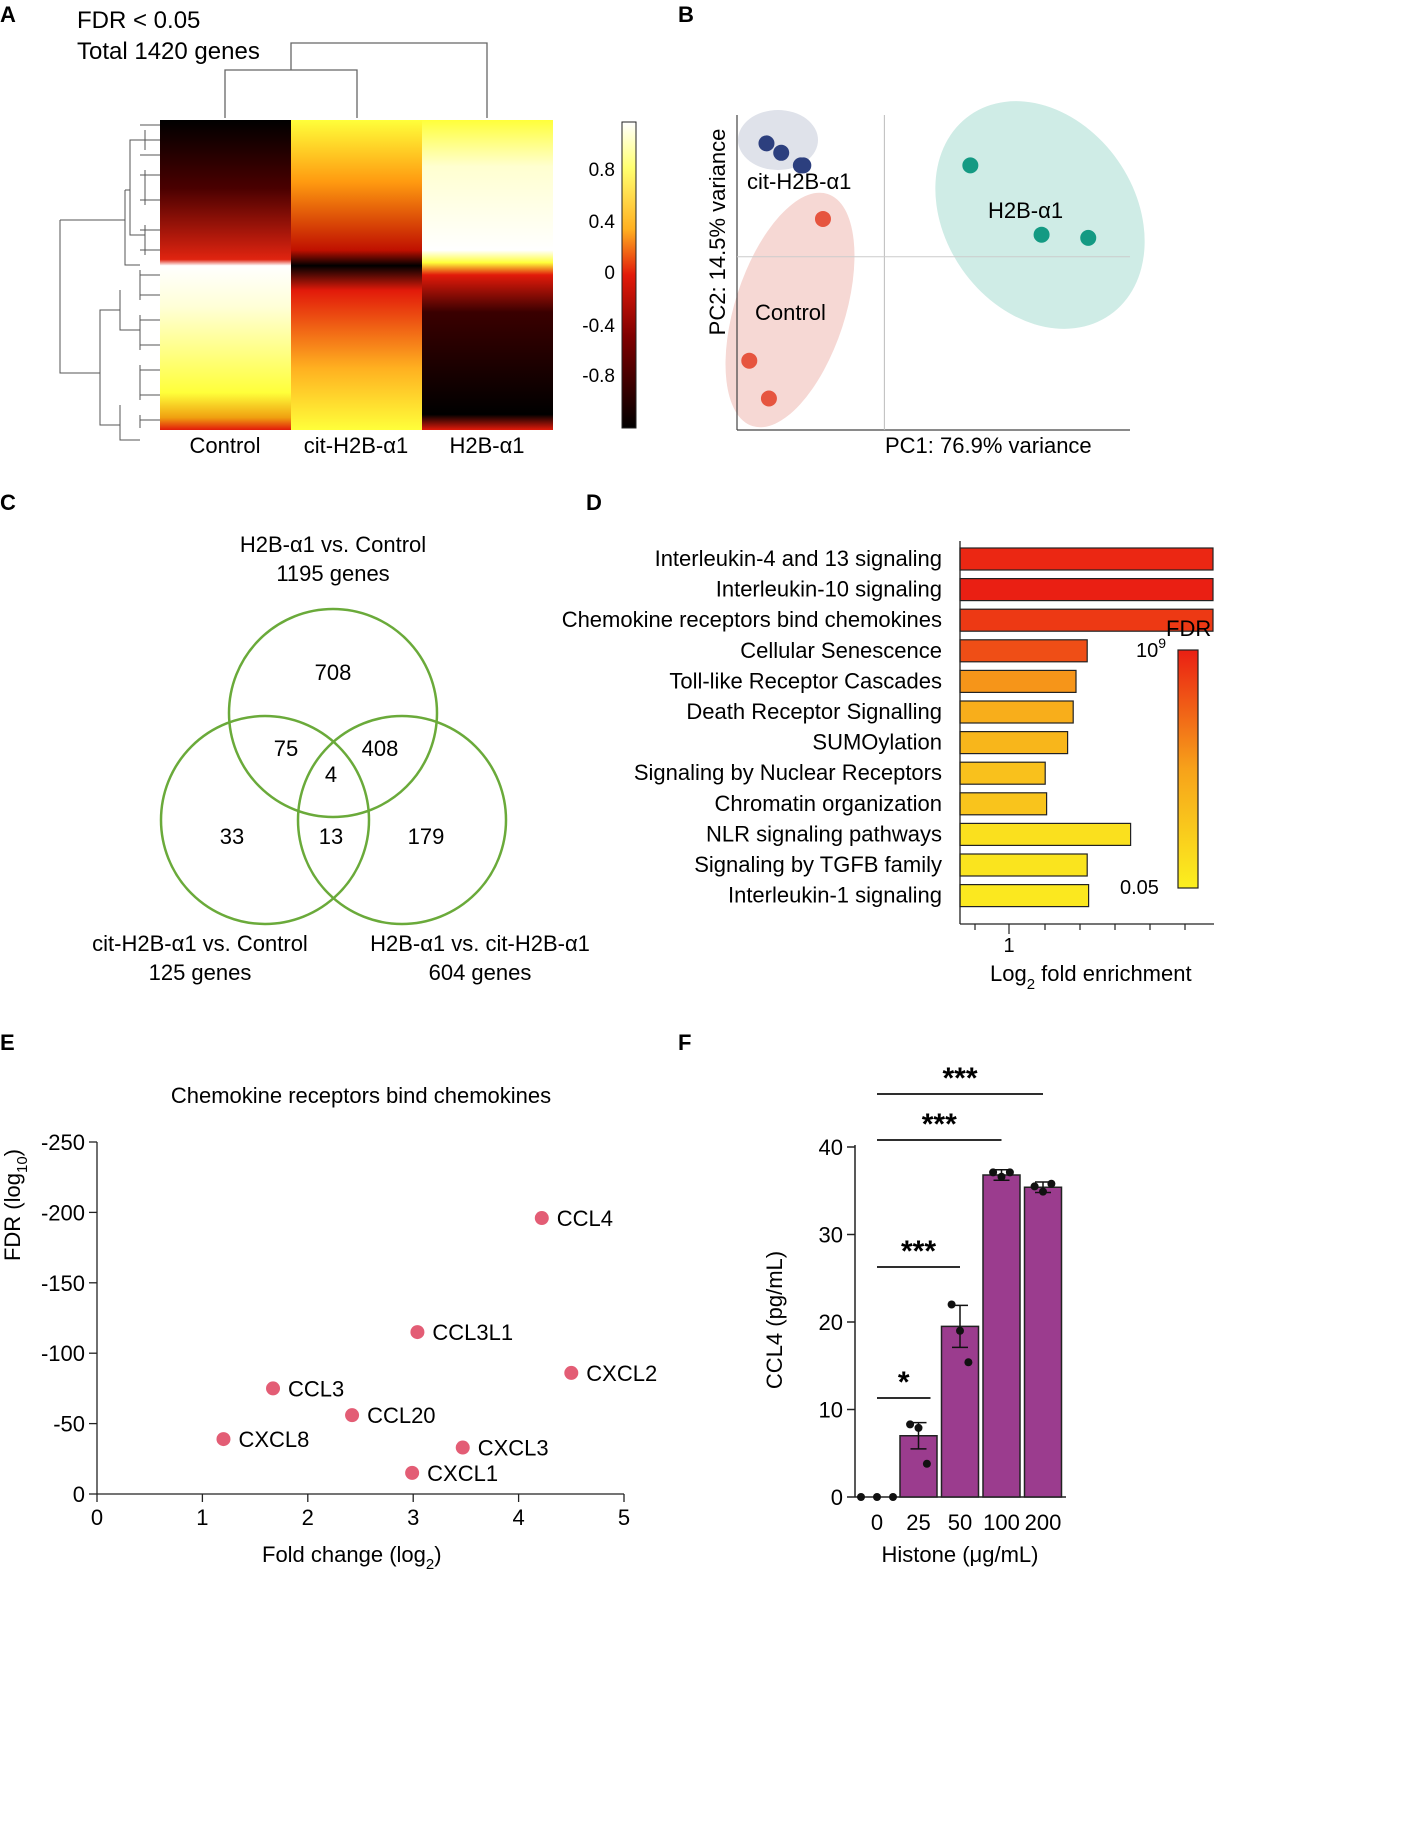  Describe the element at coordinates (331, 774) in the screenshot. I see `venn-region-count: 4` at that location.